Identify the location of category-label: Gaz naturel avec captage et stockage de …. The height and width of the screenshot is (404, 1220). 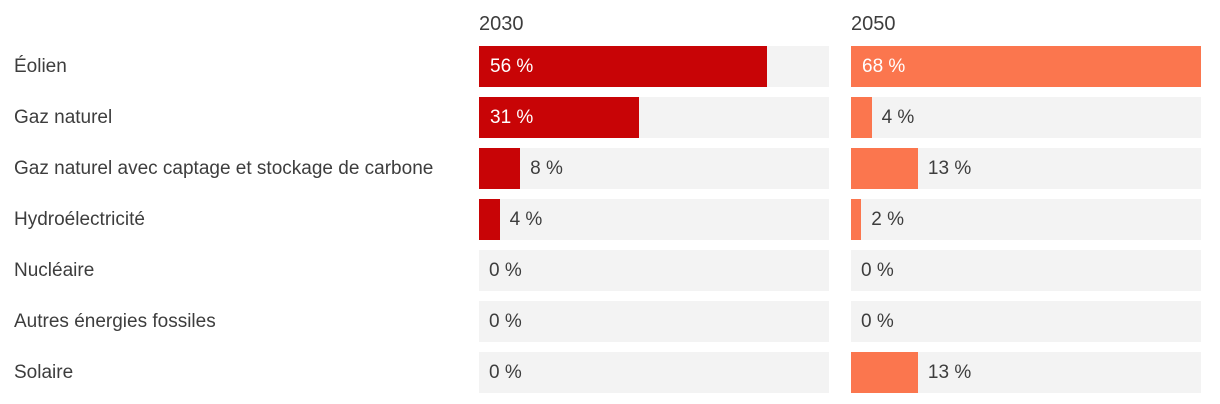
(224, 168).